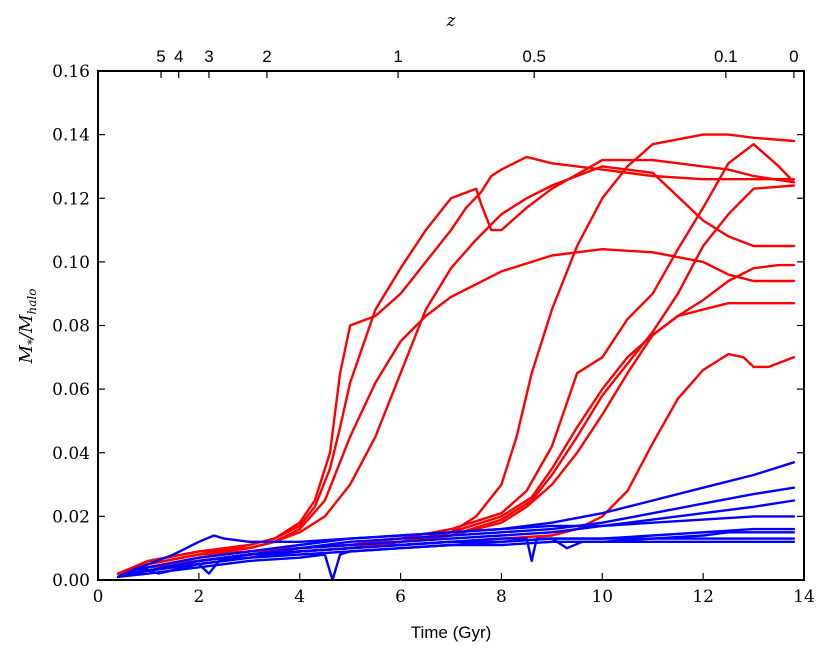 The height and width of the screenshot is (659, 830). Describe the element at coordinates (534, 56) in the screenshot. I see `top-tick-label: 0.5` at that location.